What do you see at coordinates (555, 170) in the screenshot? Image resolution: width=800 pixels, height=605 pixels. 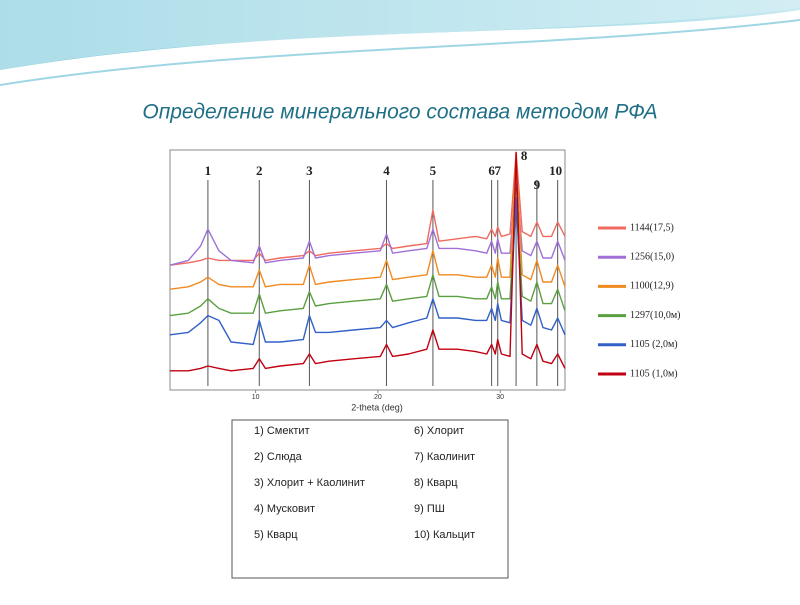 I see `peak-label: 10` at bounding box center [555, 170].